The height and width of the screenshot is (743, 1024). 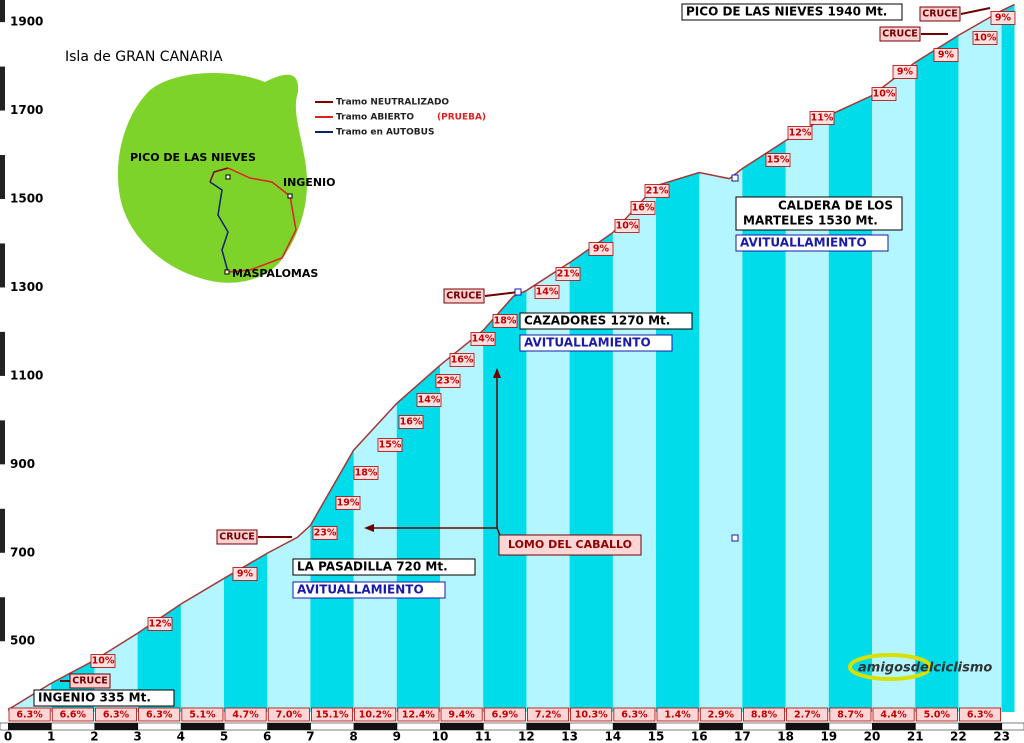 What do you see at coordinates (94, 698) in the screenshot?
I see `place-label: INGENIO 335 Mt.` at bounding box center [94, 698].